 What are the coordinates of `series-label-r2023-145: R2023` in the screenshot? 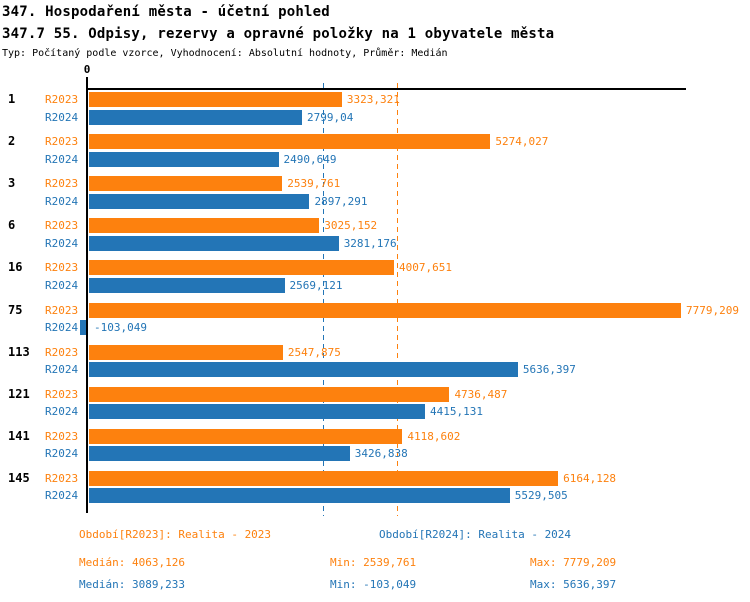 It's located at (62, 478).